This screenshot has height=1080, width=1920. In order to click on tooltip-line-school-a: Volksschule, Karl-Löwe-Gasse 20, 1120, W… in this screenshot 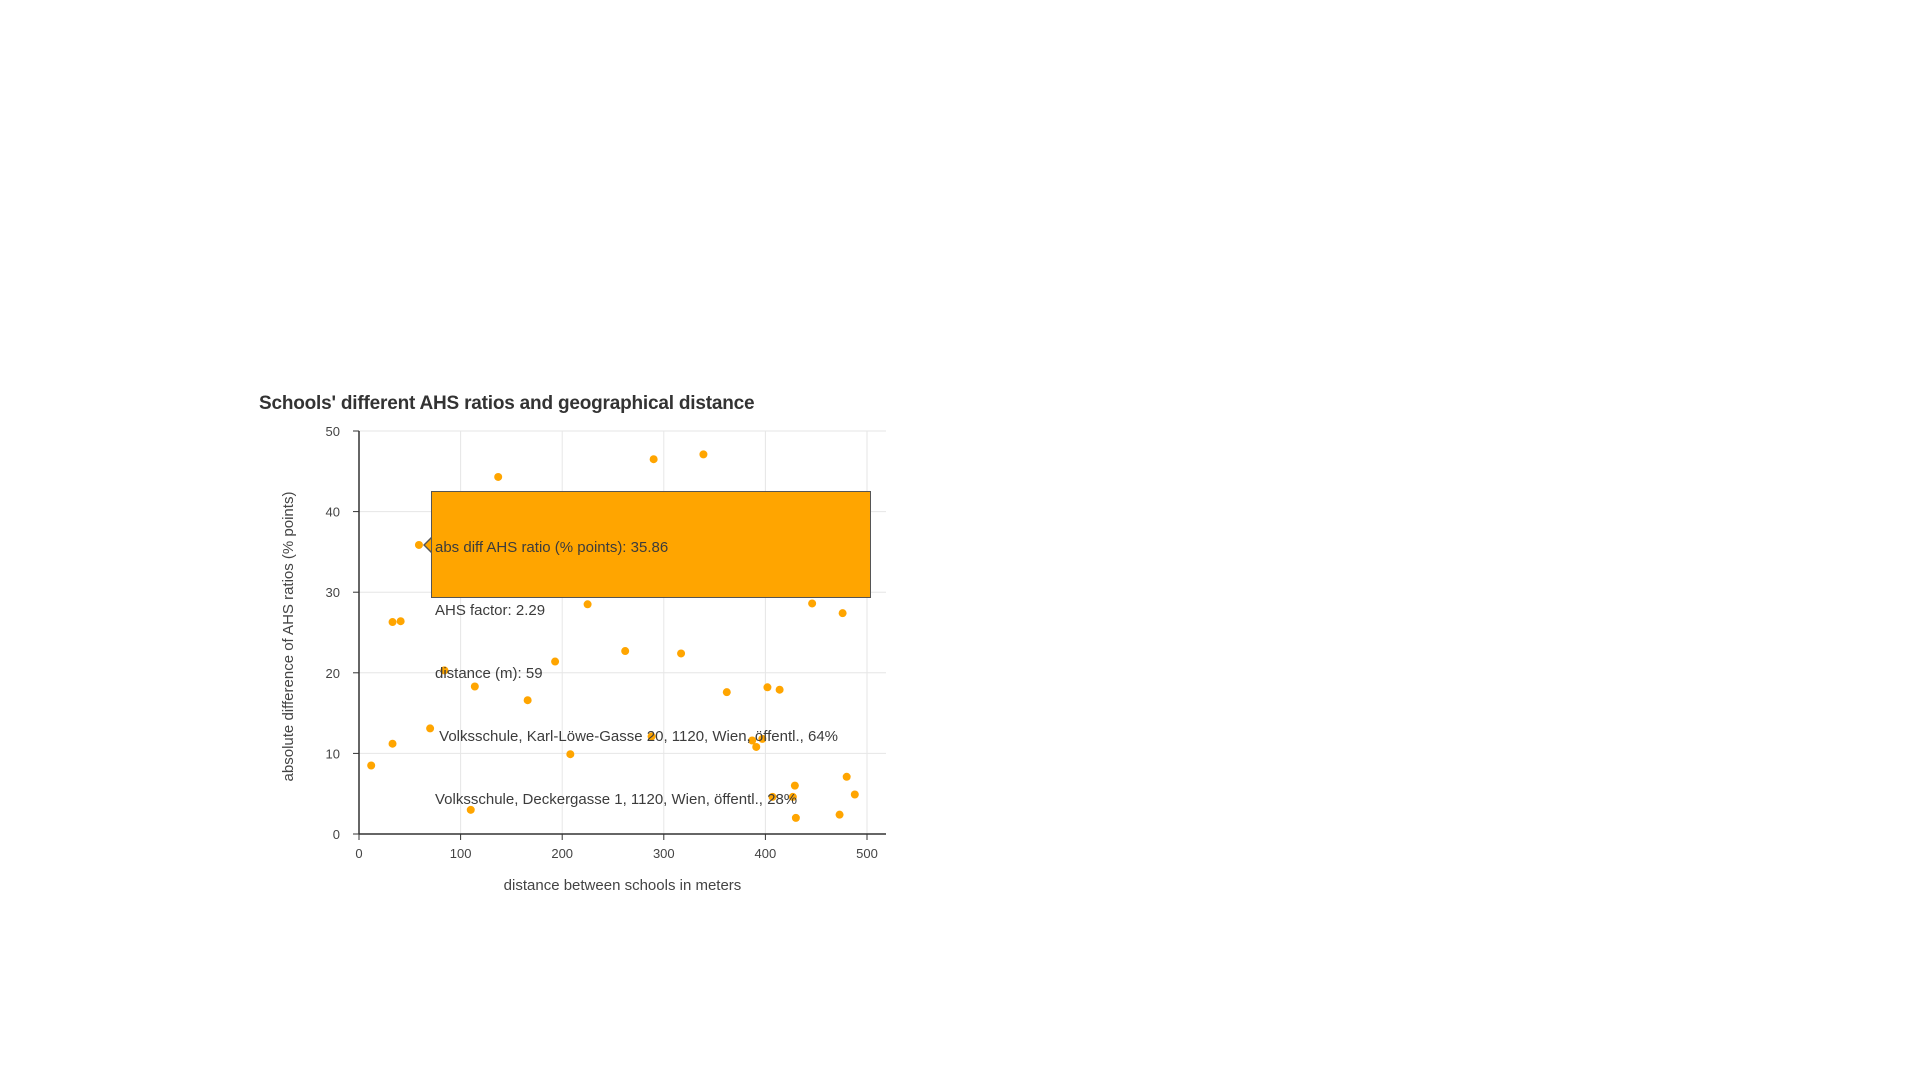, I will do `click(636, 736)`.